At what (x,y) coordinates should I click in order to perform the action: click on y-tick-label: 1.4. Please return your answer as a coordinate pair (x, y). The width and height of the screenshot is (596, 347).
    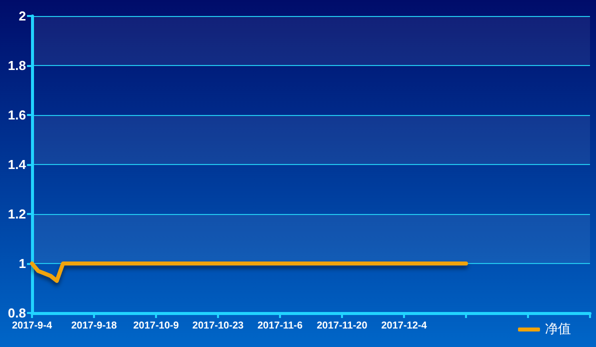
    Looking at the image, I should click on (17, 164).